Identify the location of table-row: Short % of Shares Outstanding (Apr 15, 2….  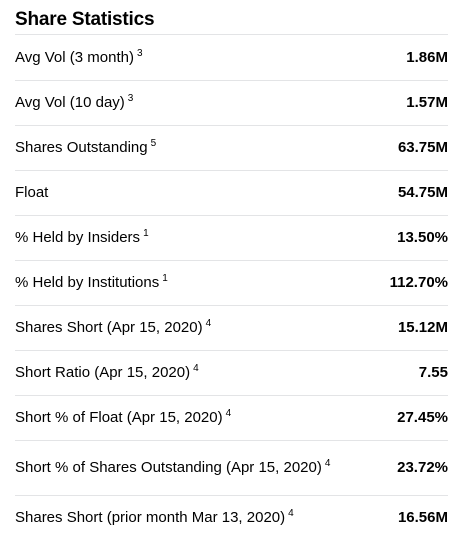
(231, 467).